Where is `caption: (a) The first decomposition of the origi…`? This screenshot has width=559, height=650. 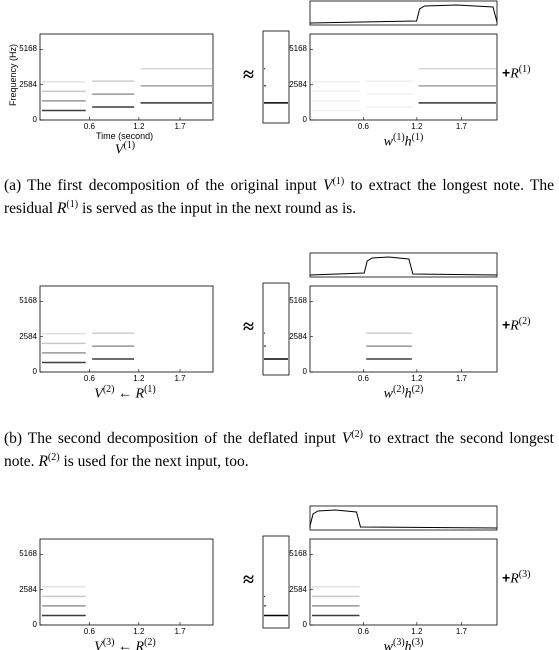 caption: (a) The first decomposition of the origi… is located at coordinates (279, 195).